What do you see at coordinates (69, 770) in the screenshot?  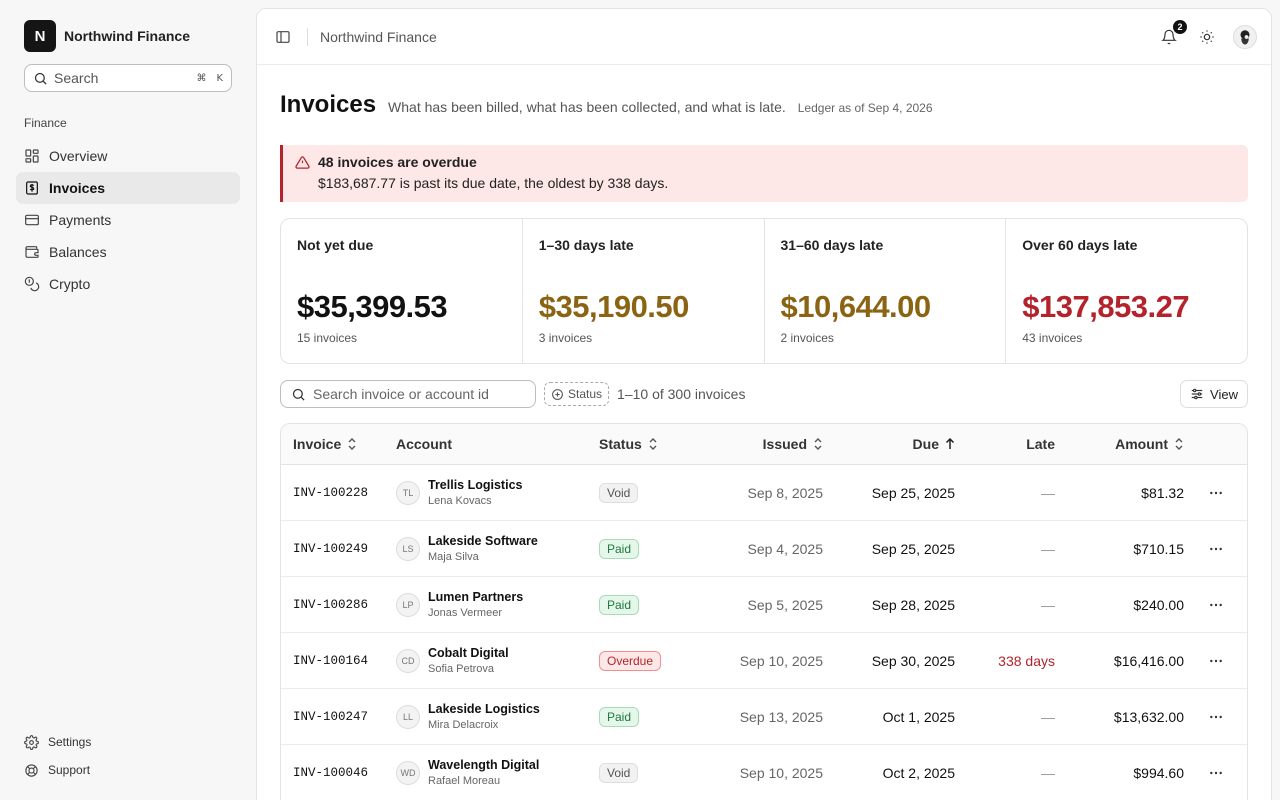 I see `sidebar-item-label: Support` at bounding box center [69, 770].